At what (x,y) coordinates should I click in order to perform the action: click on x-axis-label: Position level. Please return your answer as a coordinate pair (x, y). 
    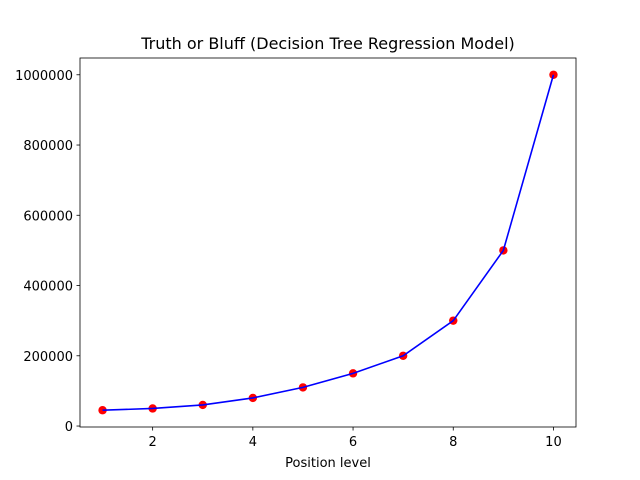
    Looking at the image, I should click on (328, 463).